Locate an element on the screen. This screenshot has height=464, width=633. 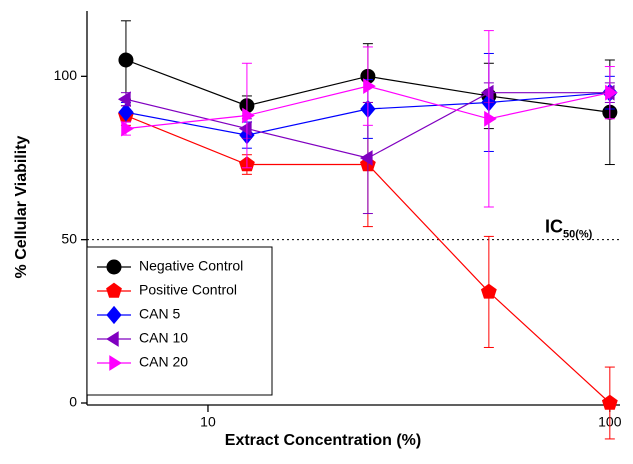
legend-label: Negative Control is located at coordinates (191, 266).